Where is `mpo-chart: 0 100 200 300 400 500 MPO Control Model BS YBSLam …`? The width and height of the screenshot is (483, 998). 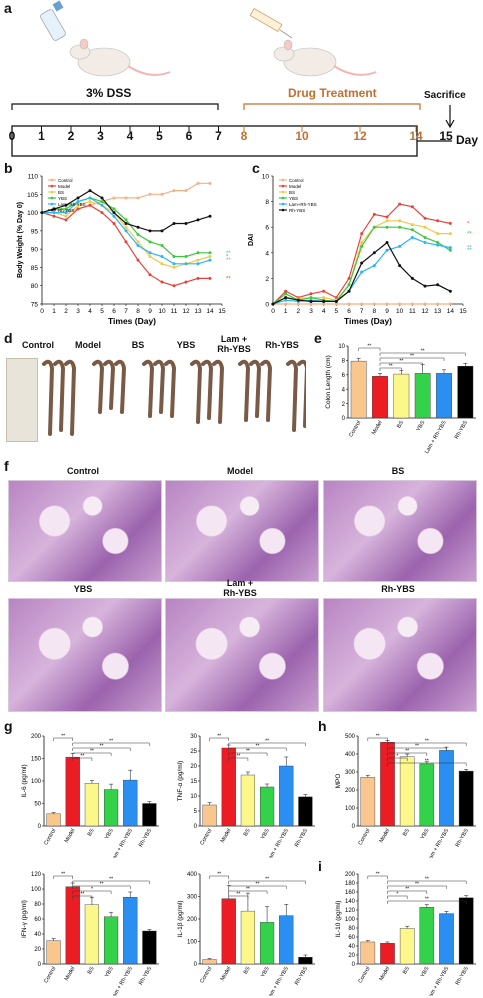 mpo-chart: 0 100 200 300 400 500 MPO Control Model BS YBSLam … is located at coordinates (405, 796).